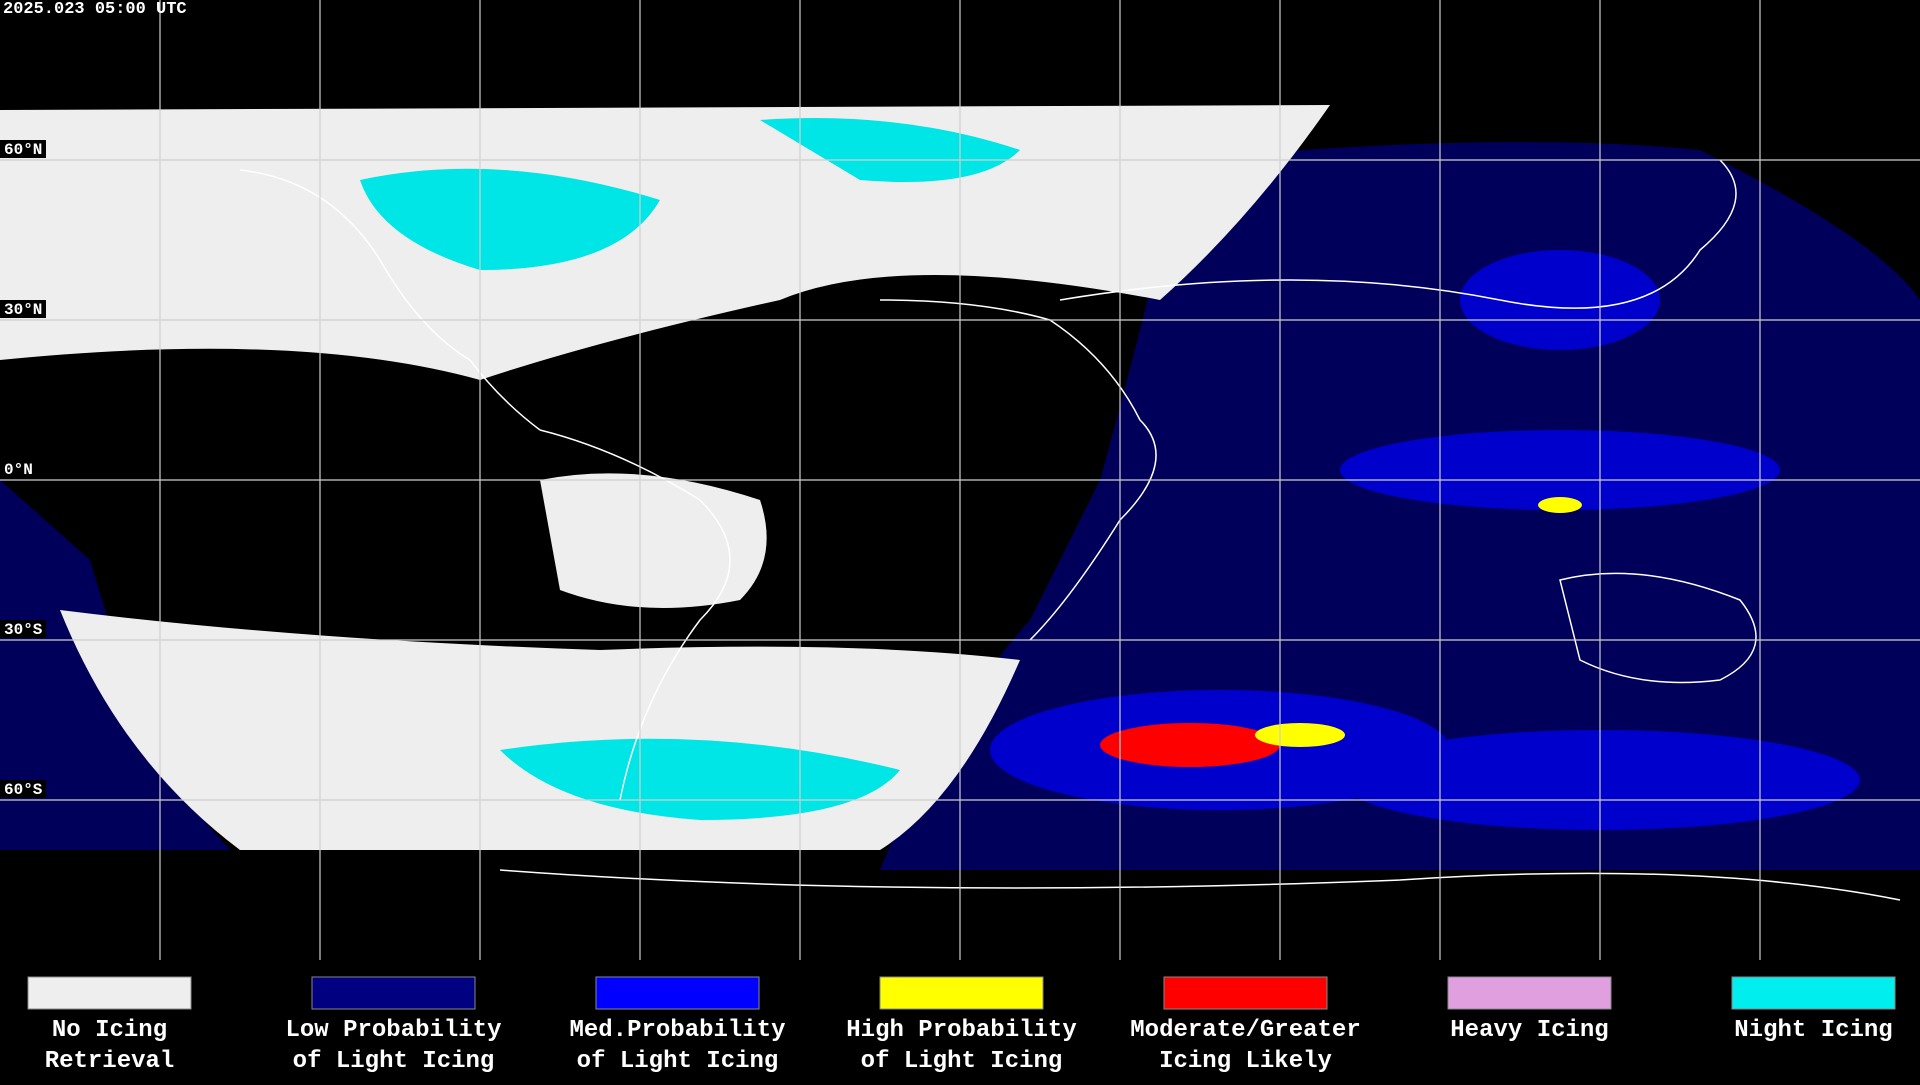 The width and height of the screenshot is (1920, 1085). What do you see at coordinates (18, 470) in the screenshot?
I see `latitude-label: 0°N` at bounding box center [18, 470].